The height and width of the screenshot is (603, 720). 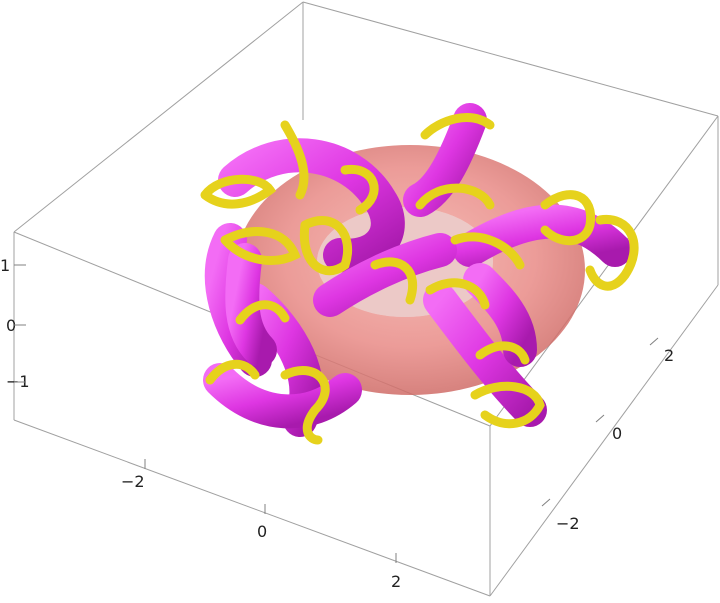 I want to click on y-tick-label: −2, so click(x=568, y=523).